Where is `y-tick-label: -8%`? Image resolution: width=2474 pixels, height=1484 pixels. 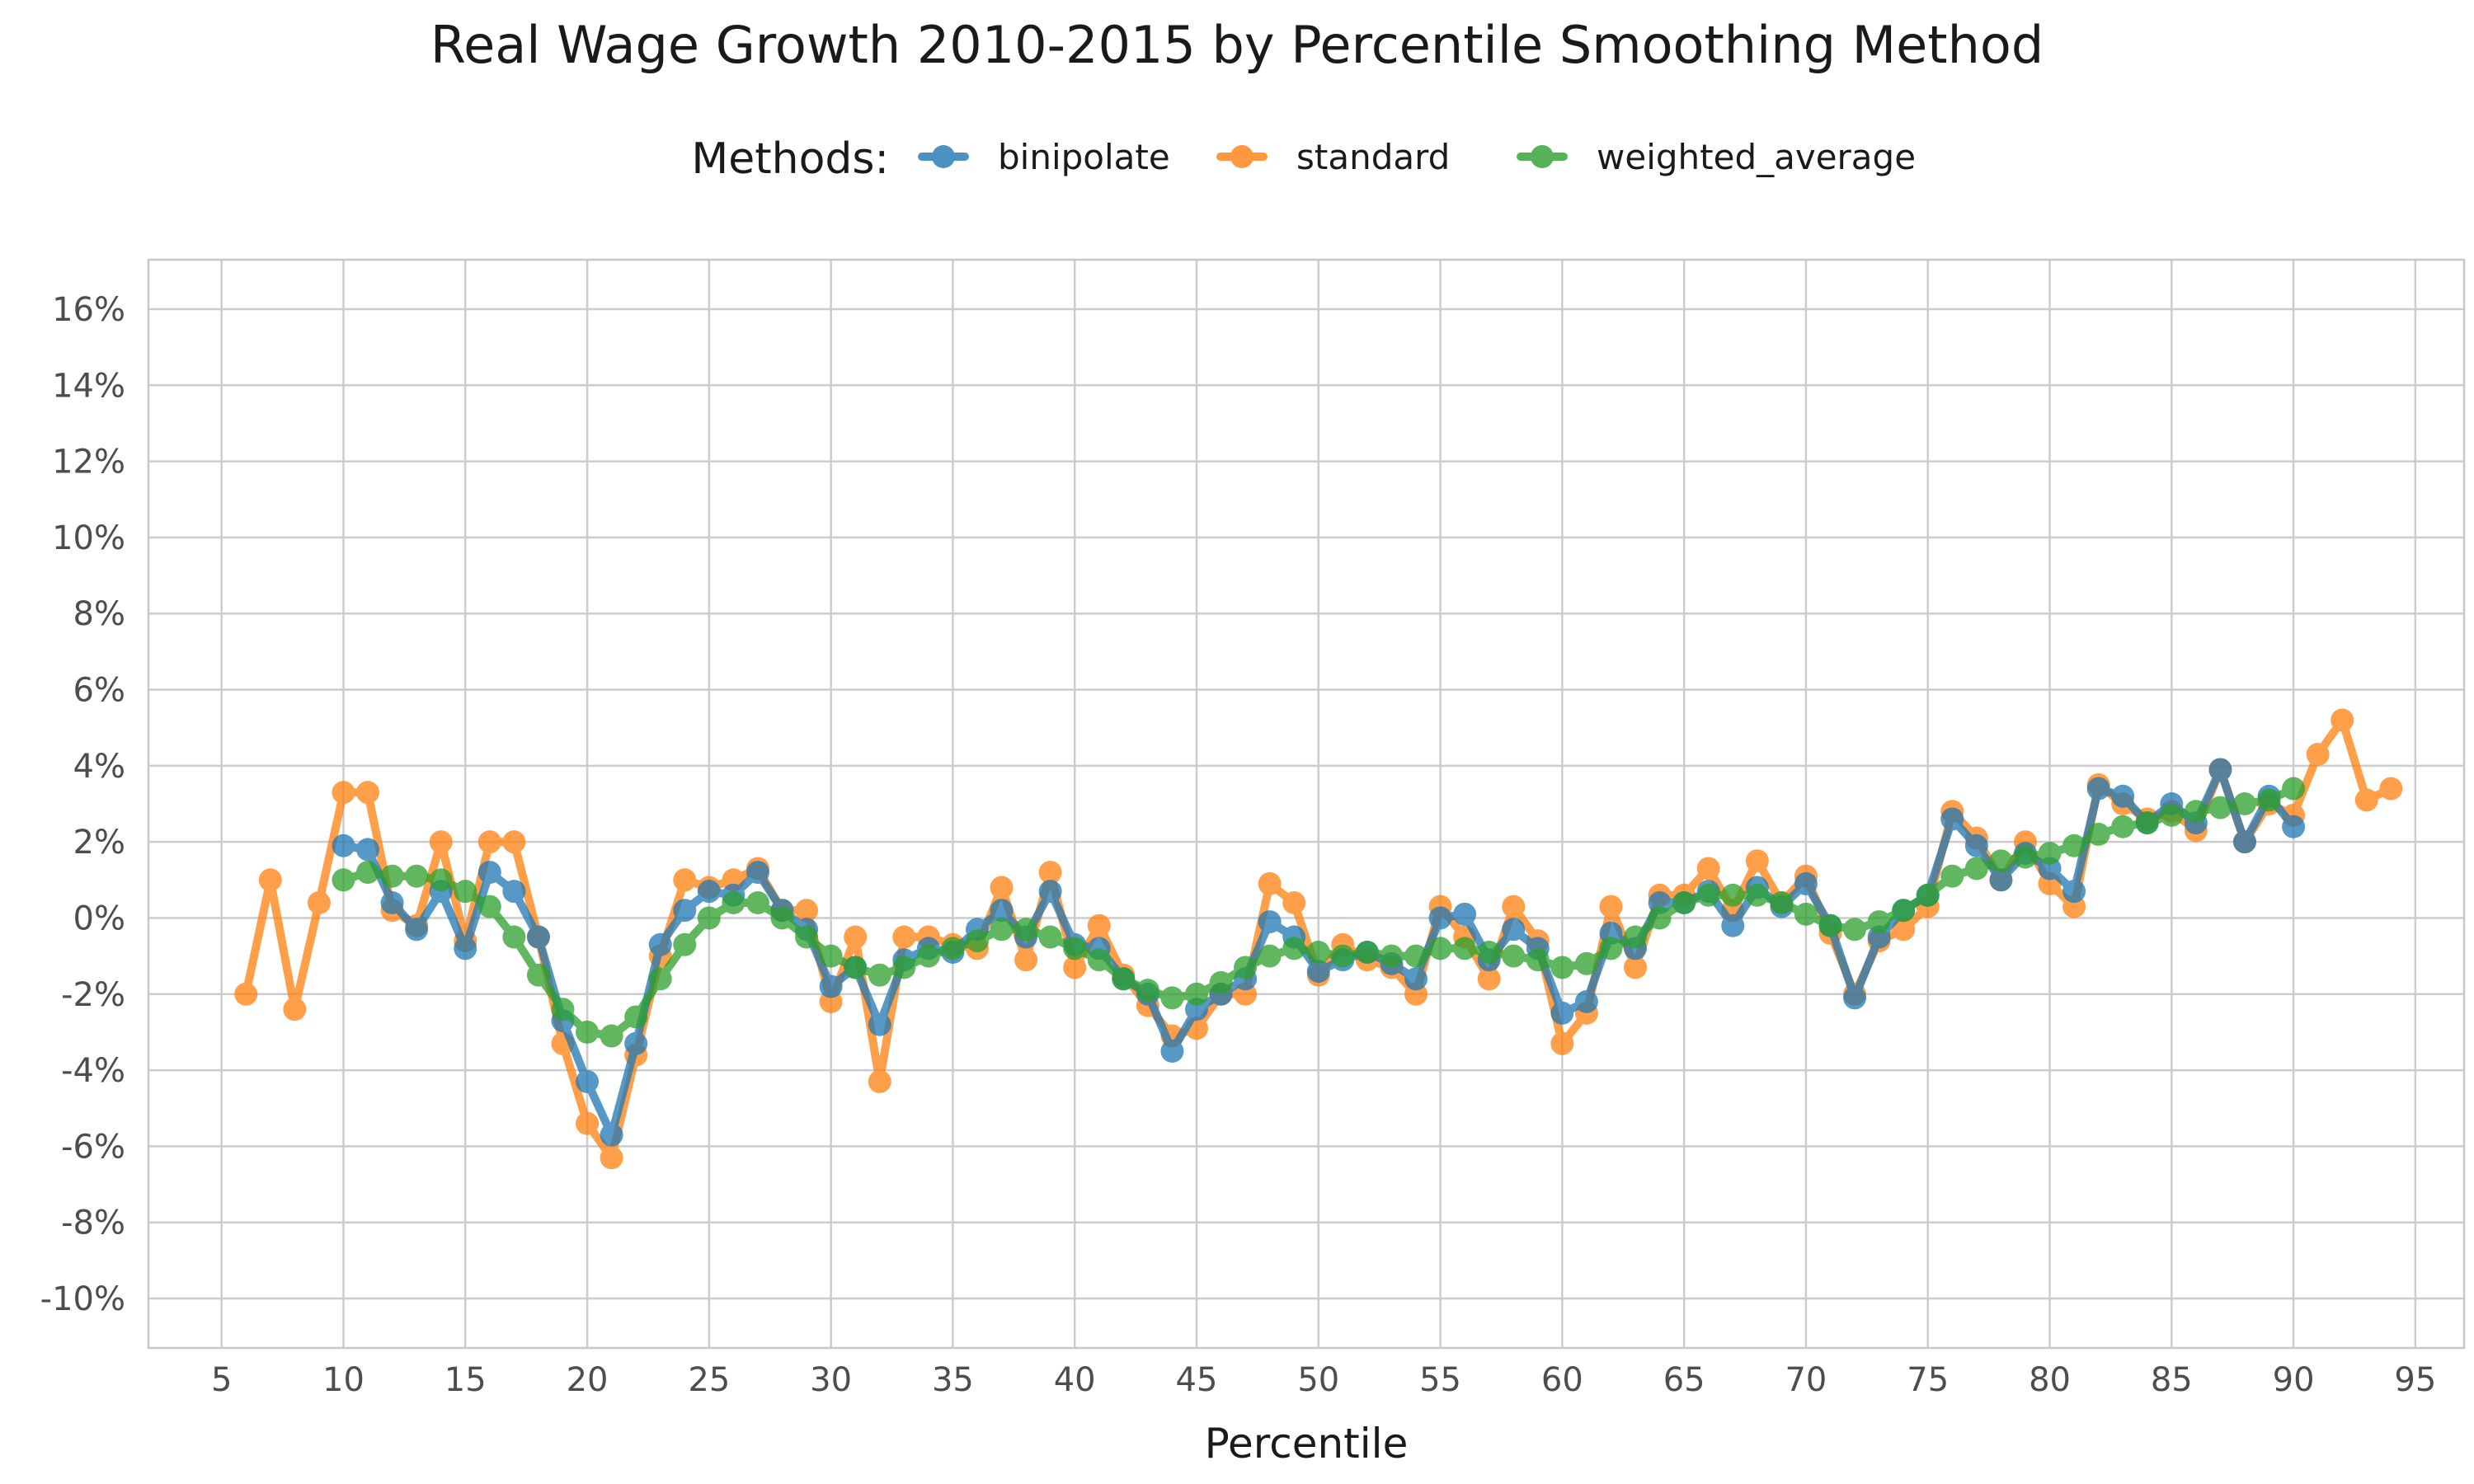
y-tick-label: -8% is located at coordinates (93, 1223).